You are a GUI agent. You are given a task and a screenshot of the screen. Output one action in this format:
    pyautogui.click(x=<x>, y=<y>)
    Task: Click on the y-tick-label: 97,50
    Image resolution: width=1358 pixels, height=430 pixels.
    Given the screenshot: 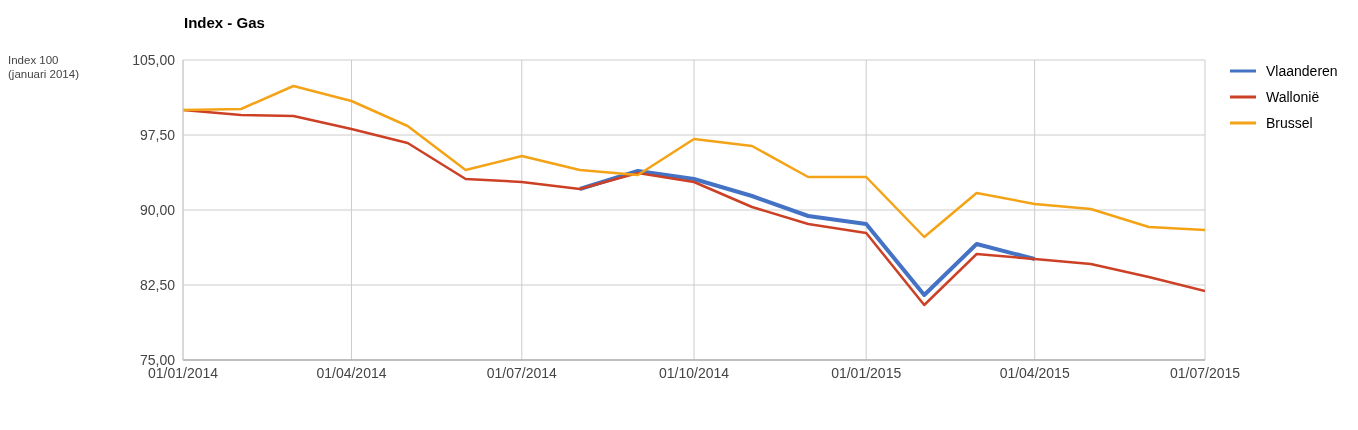 What is the action you would take?
    pyautogui.click(x=157, y=134)
    